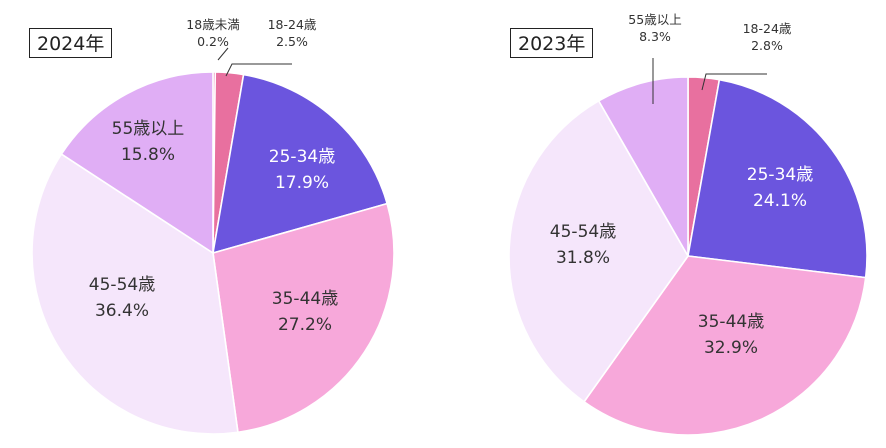 This screenshot has height=448, width=886. What do you see at coordinates (302, 183) in the screenshot?
I see `pie-2024-value-25-34: 17.9%` at bounding box center [302, 183].